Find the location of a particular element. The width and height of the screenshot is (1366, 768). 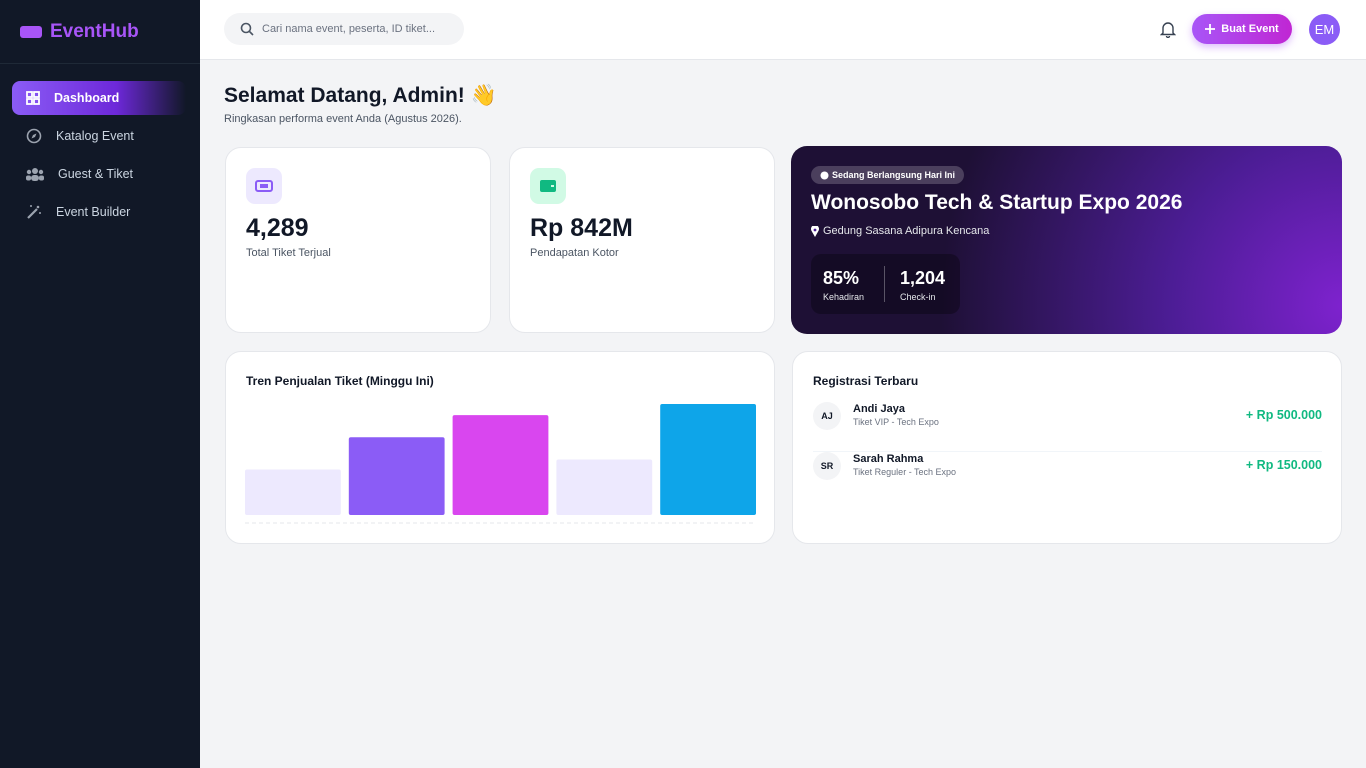

registrant-name: Sarah Rahma is located at coordinates (888, 459).